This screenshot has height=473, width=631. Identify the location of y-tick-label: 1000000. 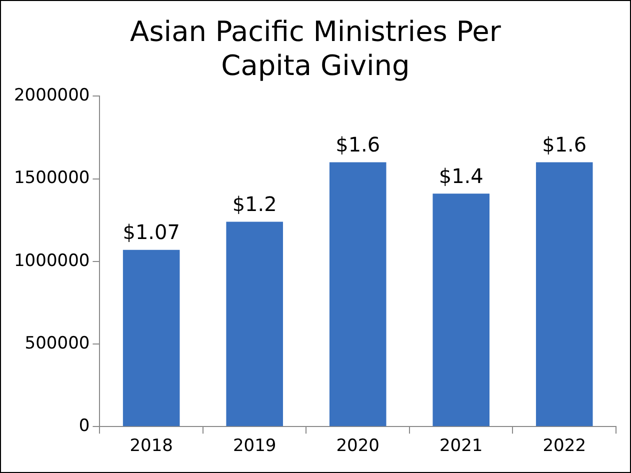
(52, 260).